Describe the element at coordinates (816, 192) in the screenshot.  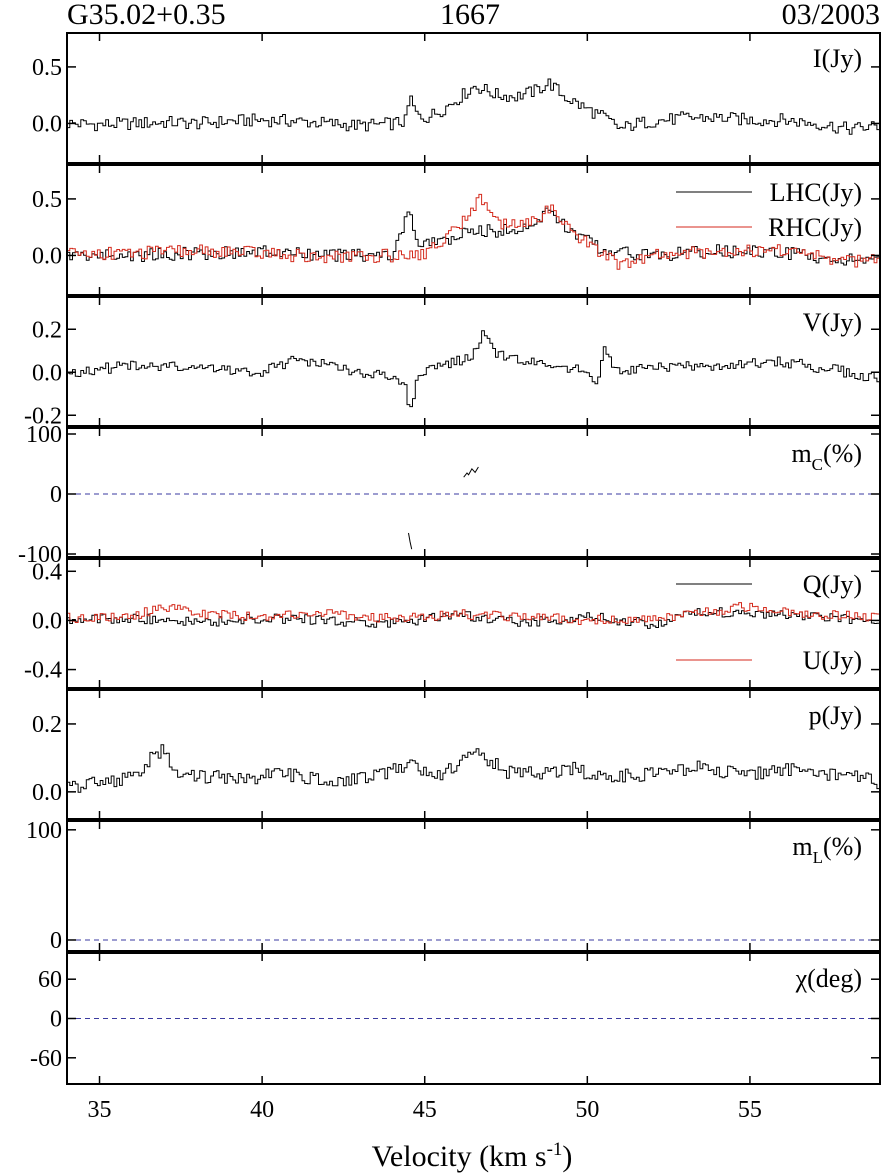
I see `legend-entry: LHC(Jy)` at that location.